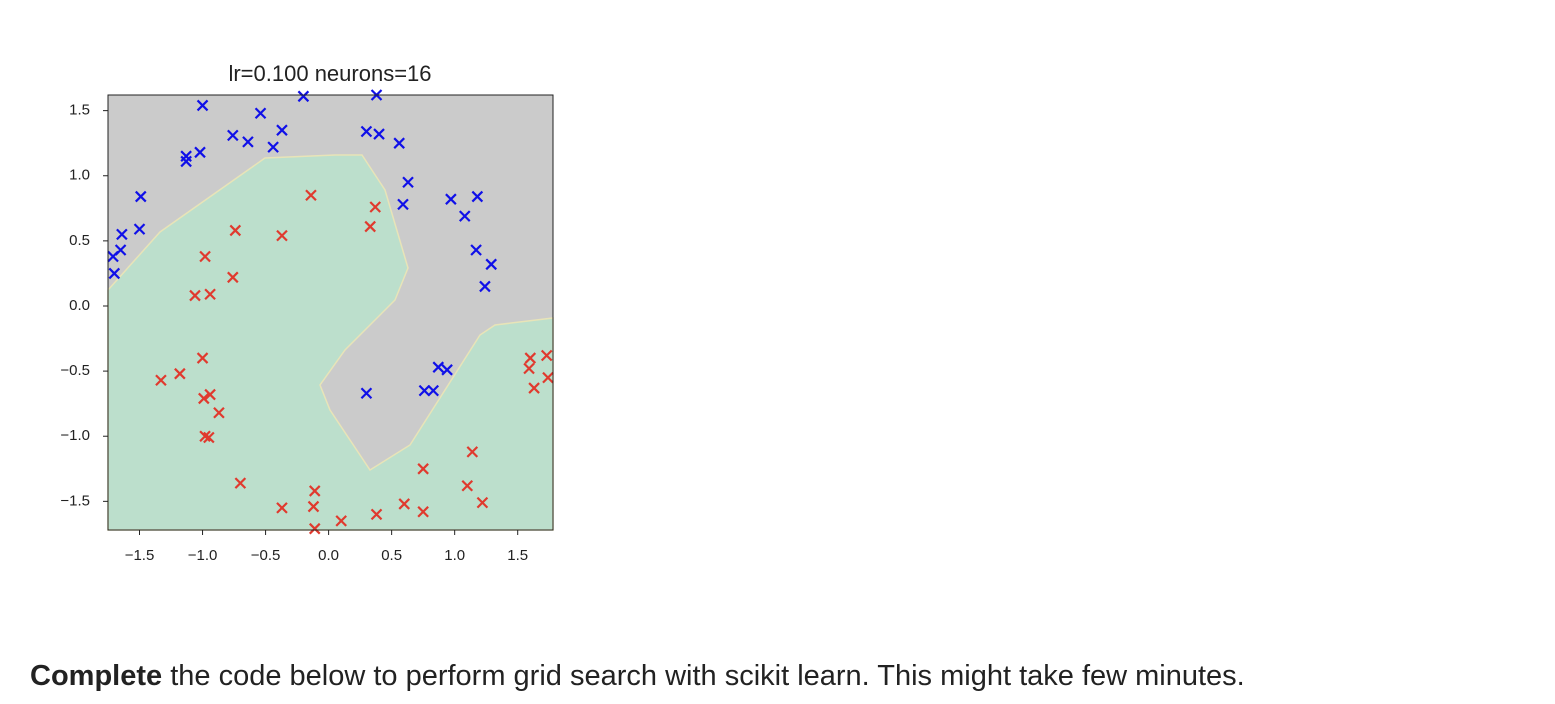 The height and width of the screenshot is (704, 1555). I want to click on x-tick-label: −0.5, so click(266, 555).